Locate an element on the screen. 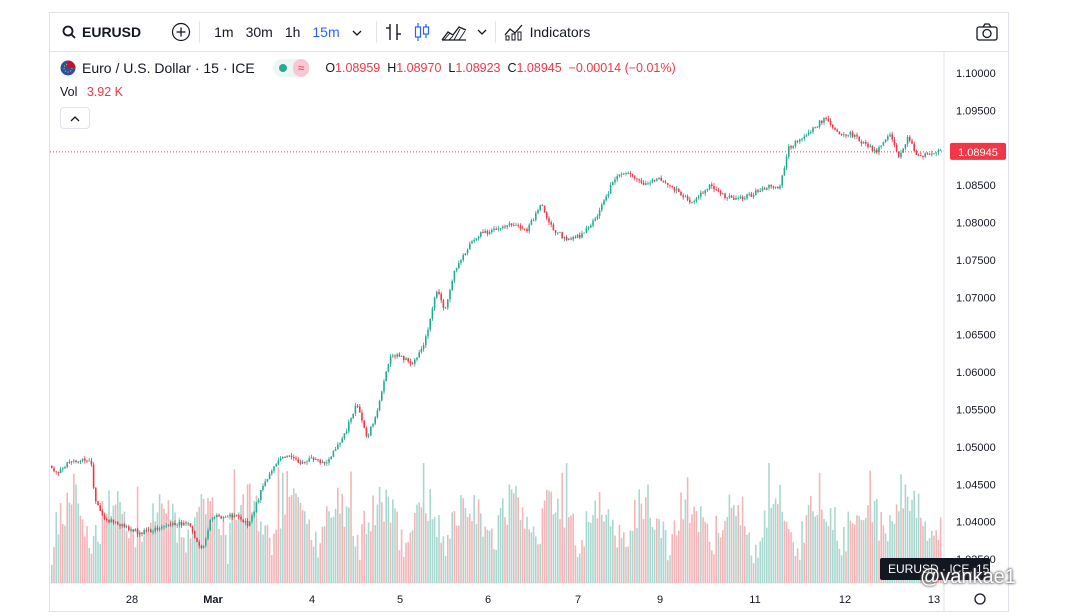 Image resolution: width=1079 pixels, height=616 pixels. interval-30m: 30m is located at coordinates (259, 32).